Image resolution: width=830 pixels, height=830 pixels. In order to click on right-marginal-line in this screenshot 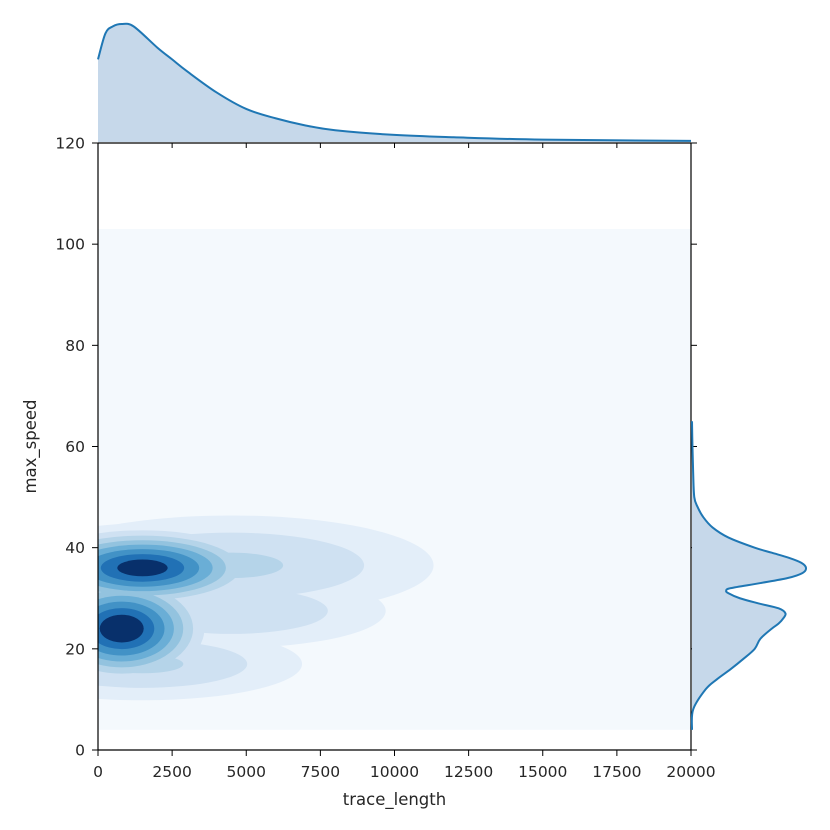, I will do `click(749, 575)`.